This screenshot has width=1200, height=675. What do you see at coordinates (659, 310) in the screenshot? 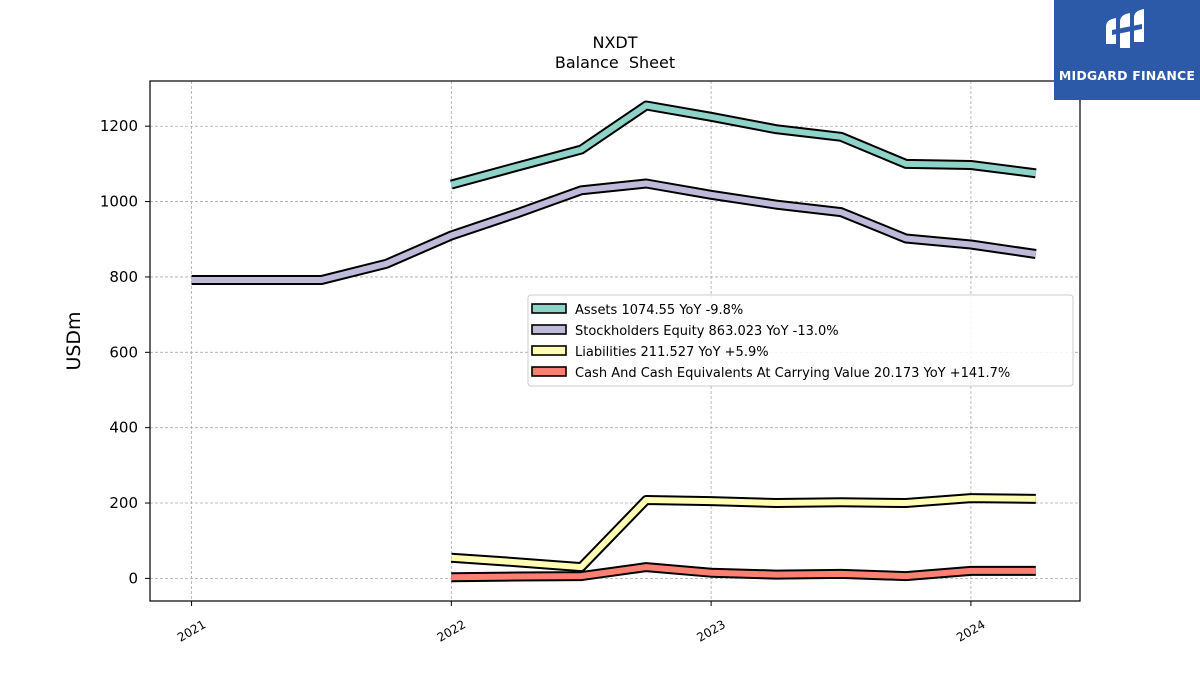
I see `legend-entry: Assets 1074.55 YoY -9.8%` at bounding box center [659, 310].